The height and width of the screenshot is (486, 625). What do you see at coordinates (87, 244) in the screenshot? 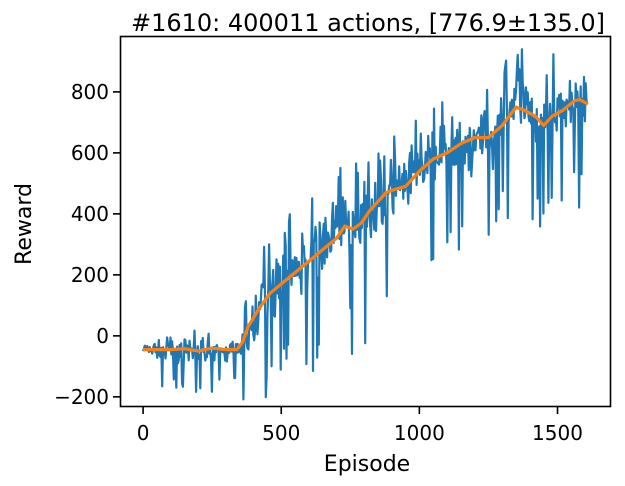
I see `y-axis: −200 0 200 400 600 800` at bounding box center [87, 244].